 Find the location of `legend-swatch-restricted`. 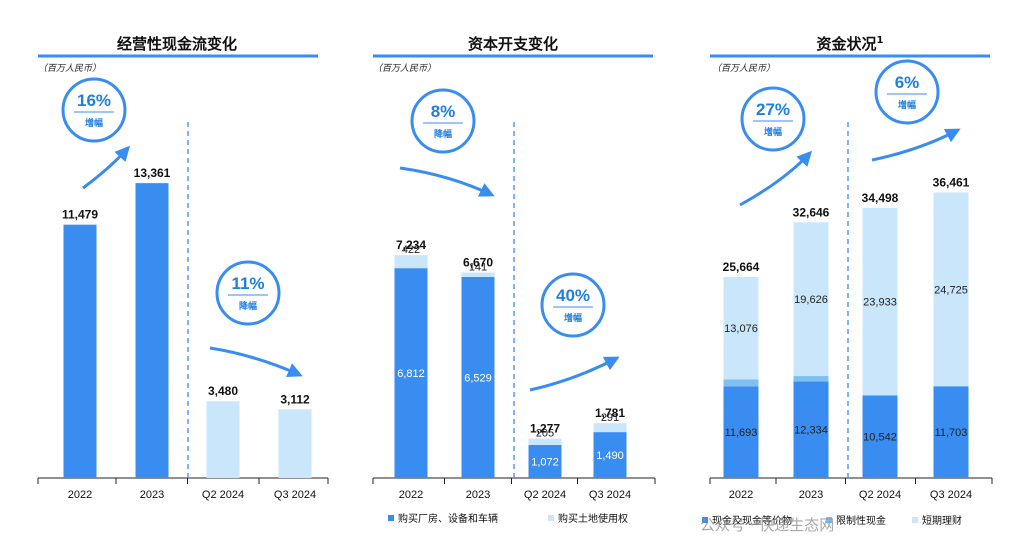

legend-swatch-restricted is located at coordinates (829, 520).